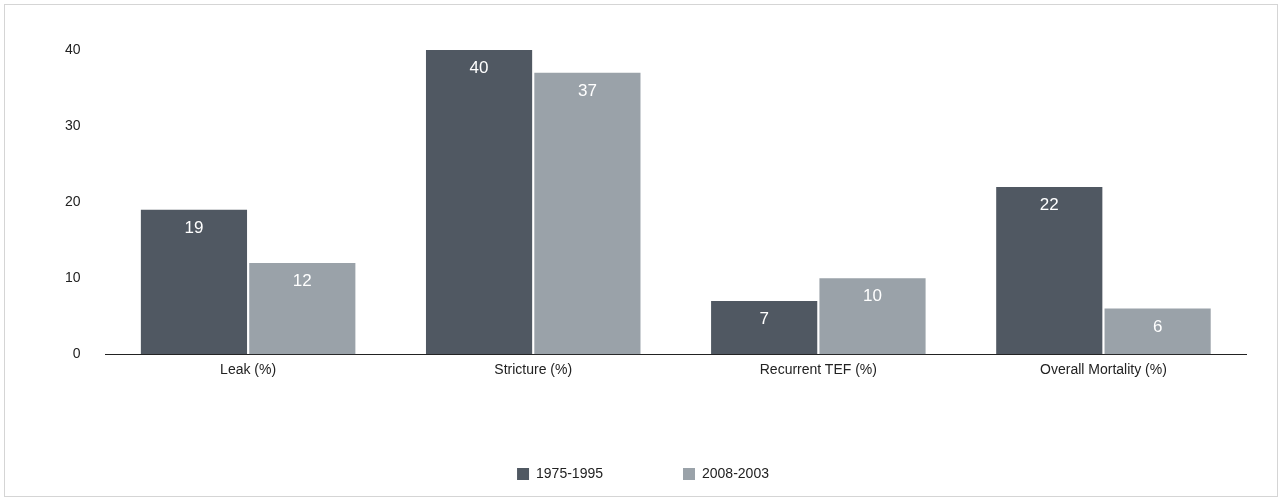 This screenshot has height=503, width=1284. I want to click on legend-label: 1975-1995, so click(570, 472).